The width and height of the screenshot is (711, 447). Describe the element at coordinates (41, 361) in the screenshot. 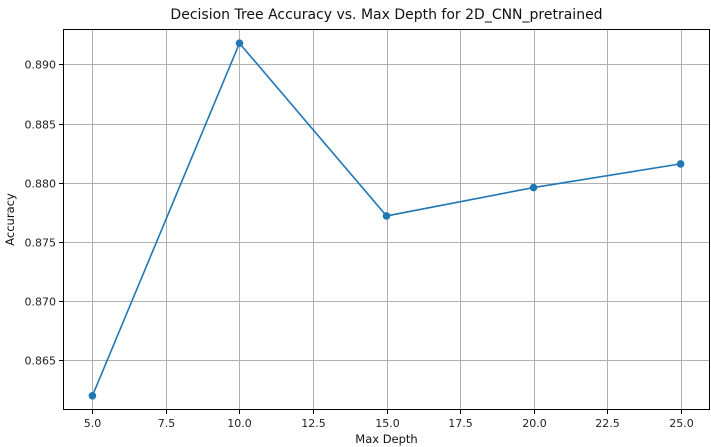

I see `y-tick-label: 0.865` at that location.